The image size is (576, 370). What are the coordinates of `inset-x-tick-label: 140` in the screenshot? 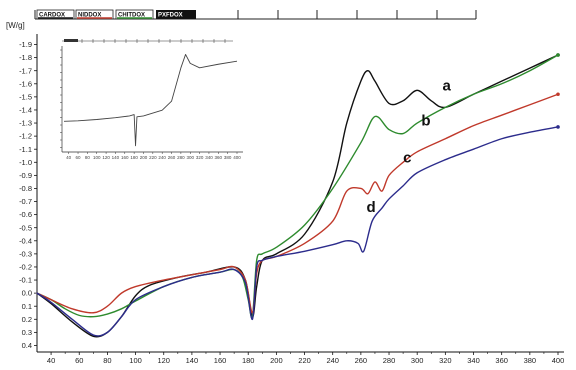 It's located at (116, 157).